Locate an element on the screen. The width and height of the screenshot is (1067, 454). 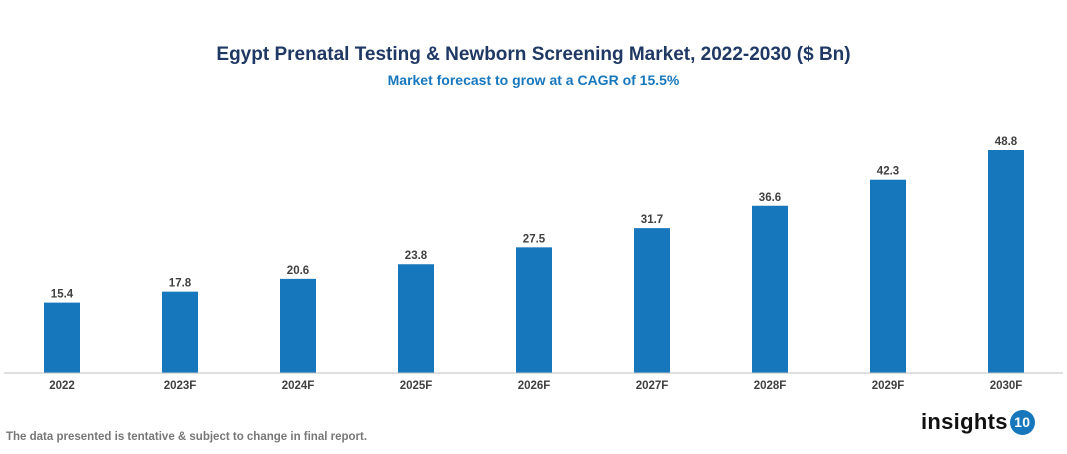
insights10-logo: insights 10 is located at coordinates (978, 422).